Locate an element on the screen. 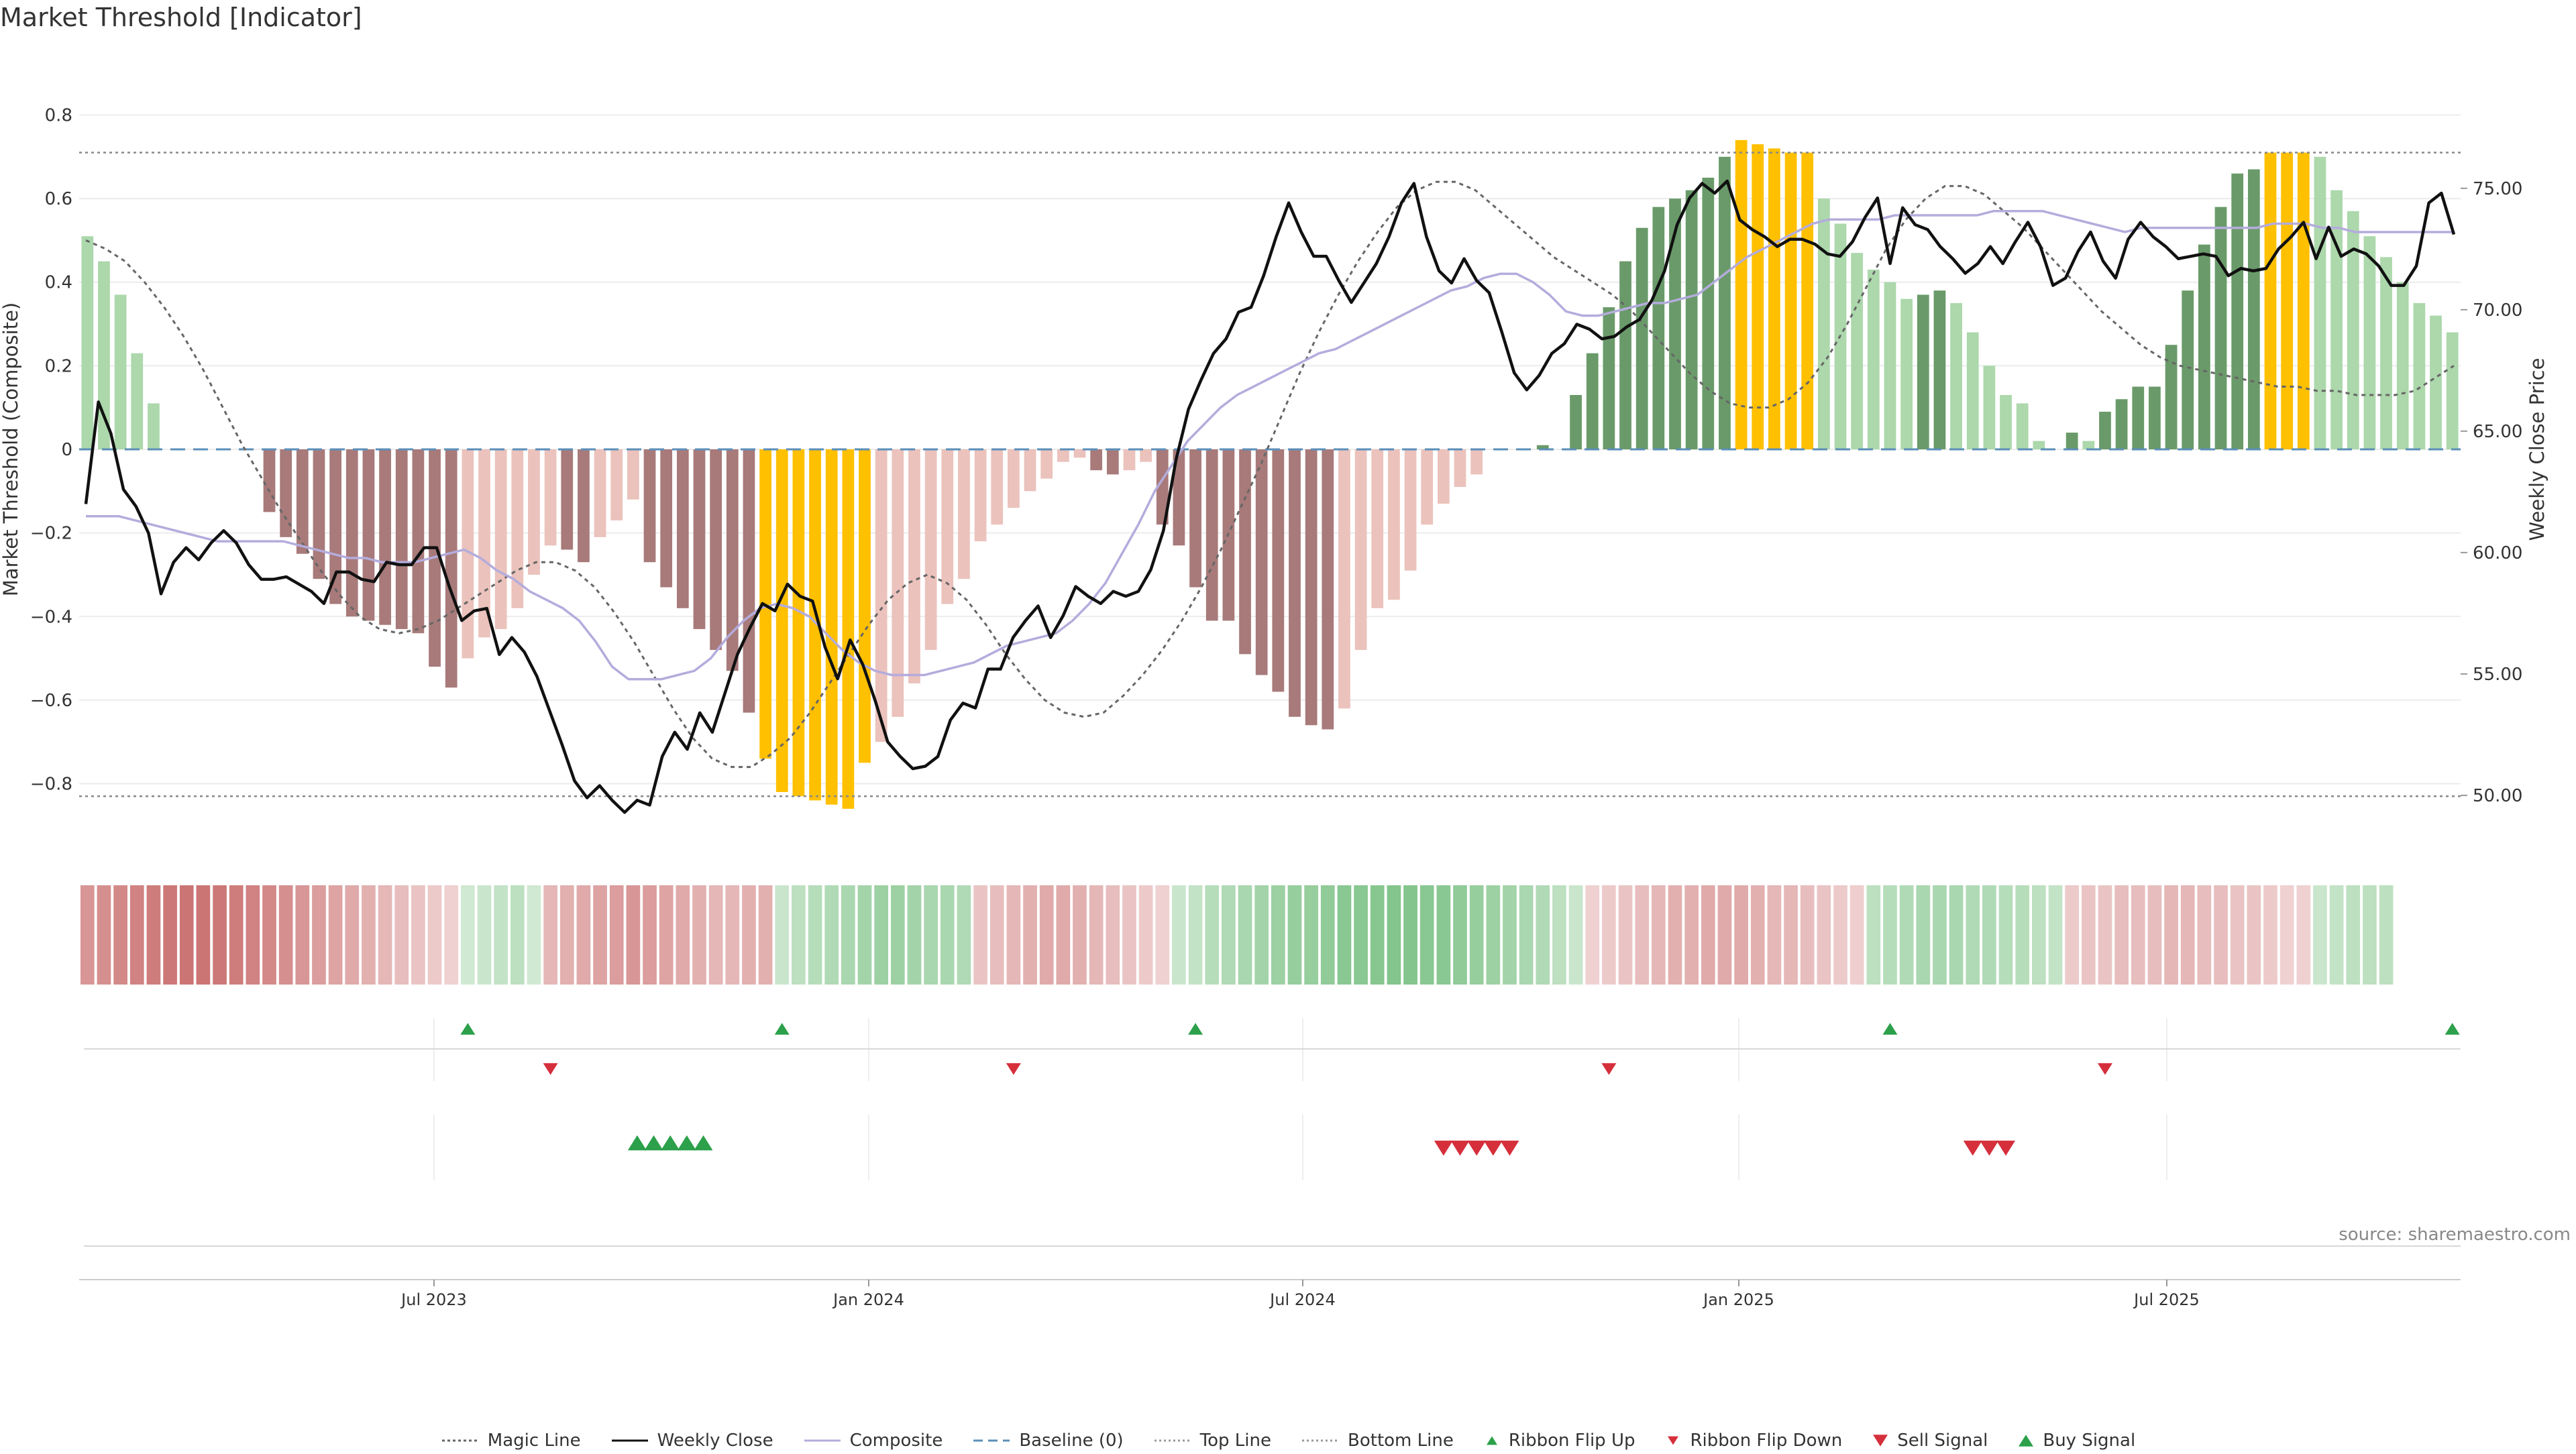  legend-label: Bottom Line is located at coordinates (1401, 1441).